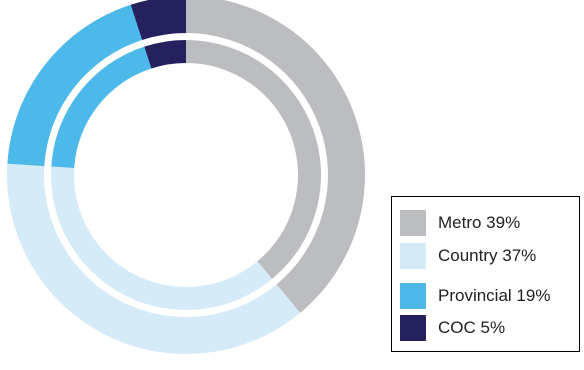 This screenshot has width=584, height=370. Describe the element at coordinates (487, 255) in the screenshot. I see `legend-label-country: Country 37%` at that location.